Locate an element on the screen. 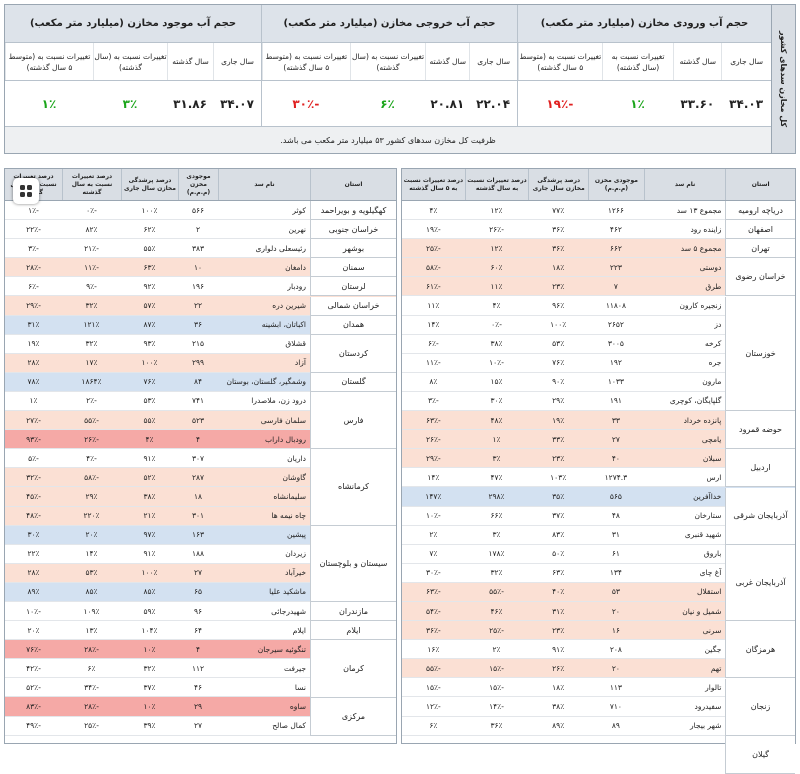  value-cell: ۴۸٪ is located at coordinates (496, 420).